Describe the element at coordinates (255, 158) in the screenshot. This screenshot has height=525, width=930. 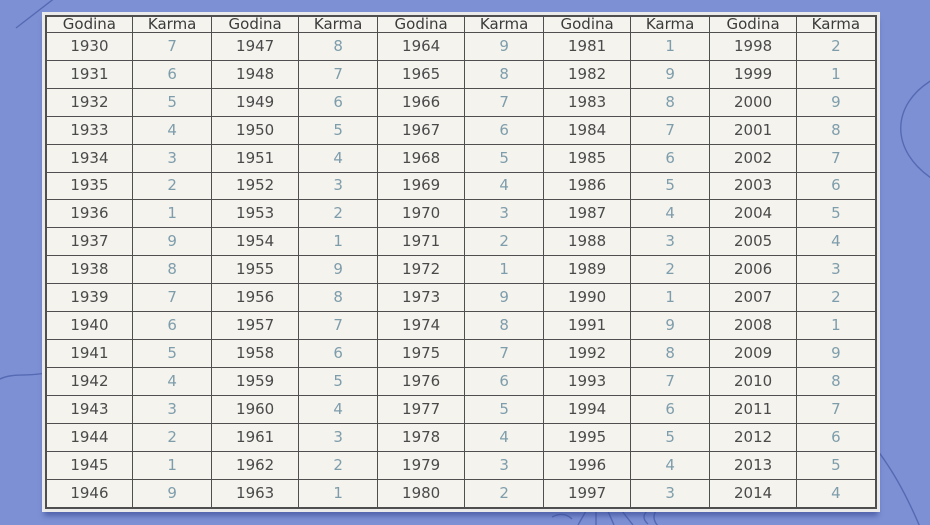
I see `year-cell: 1951` at that location.